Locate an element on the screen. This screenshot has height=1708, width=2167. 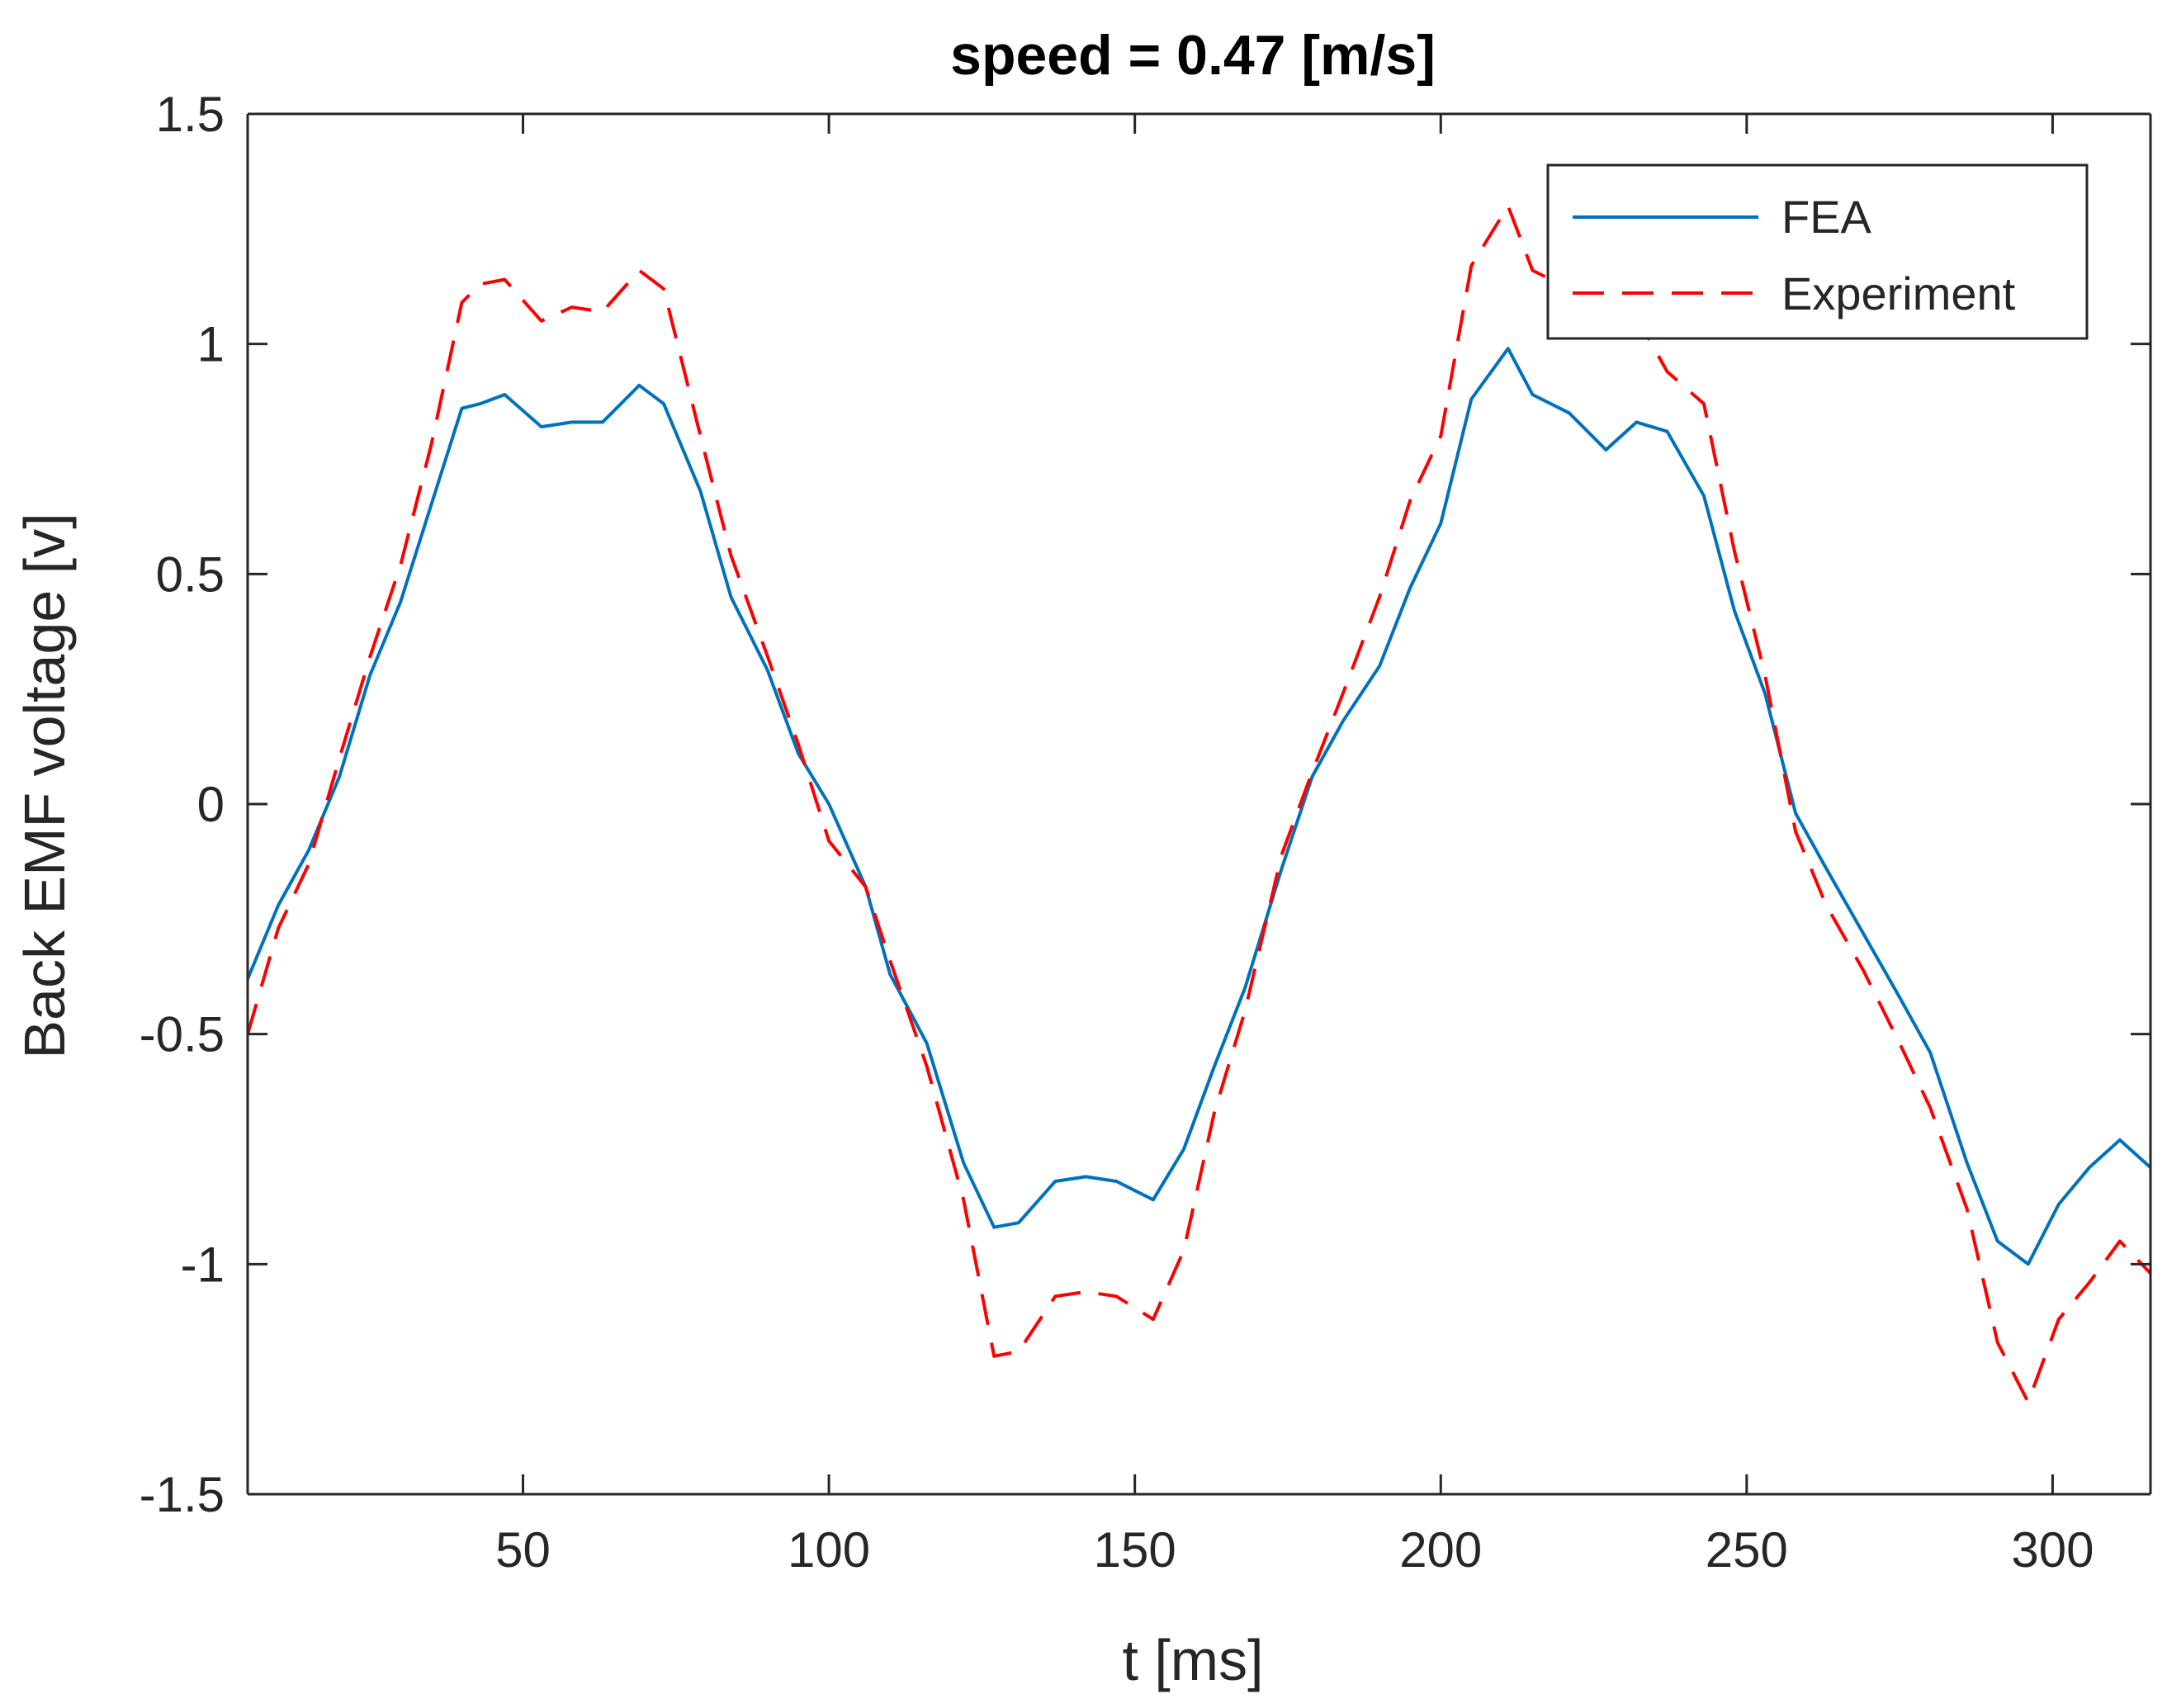
y-tick-label: 0 is located at coordinates (211, 804).